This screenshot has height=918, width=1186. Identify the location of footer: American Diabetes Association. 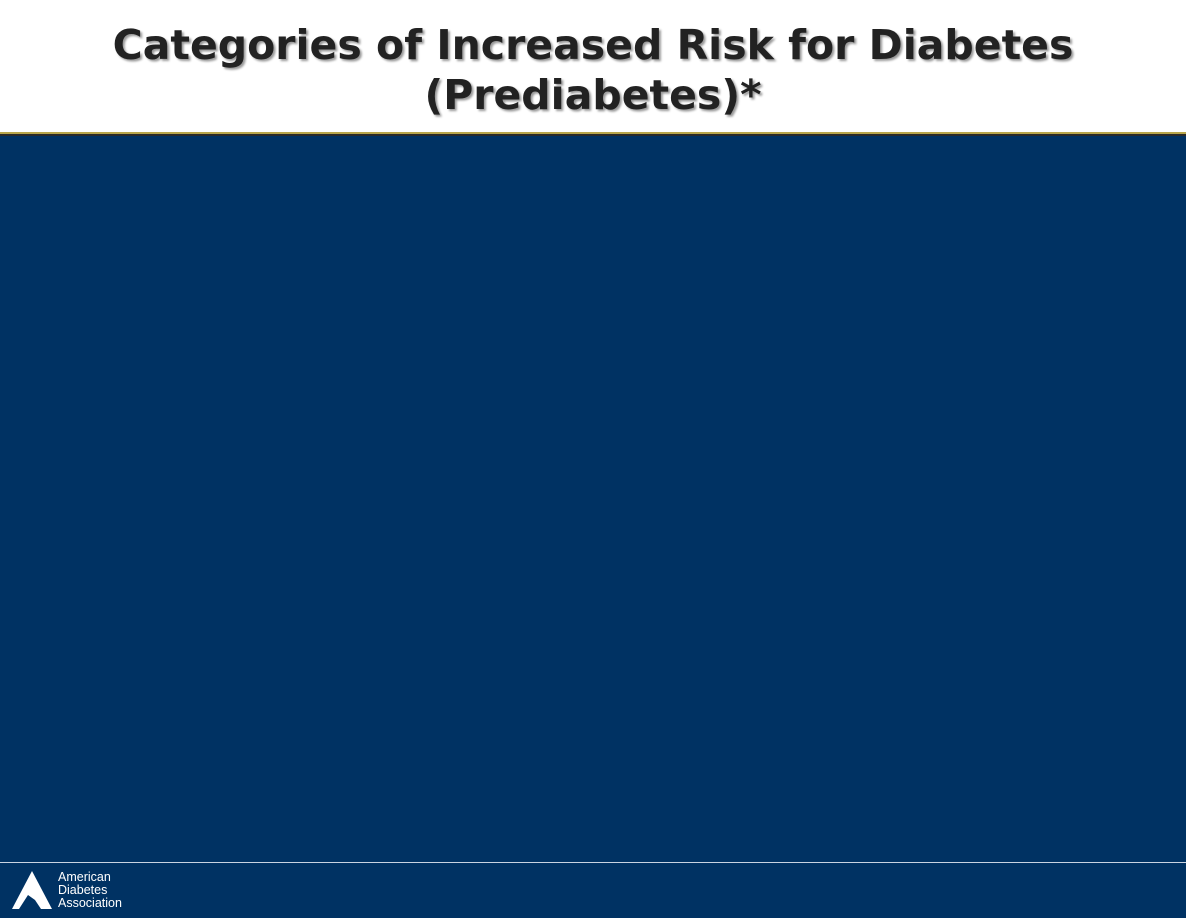
(593, 890).